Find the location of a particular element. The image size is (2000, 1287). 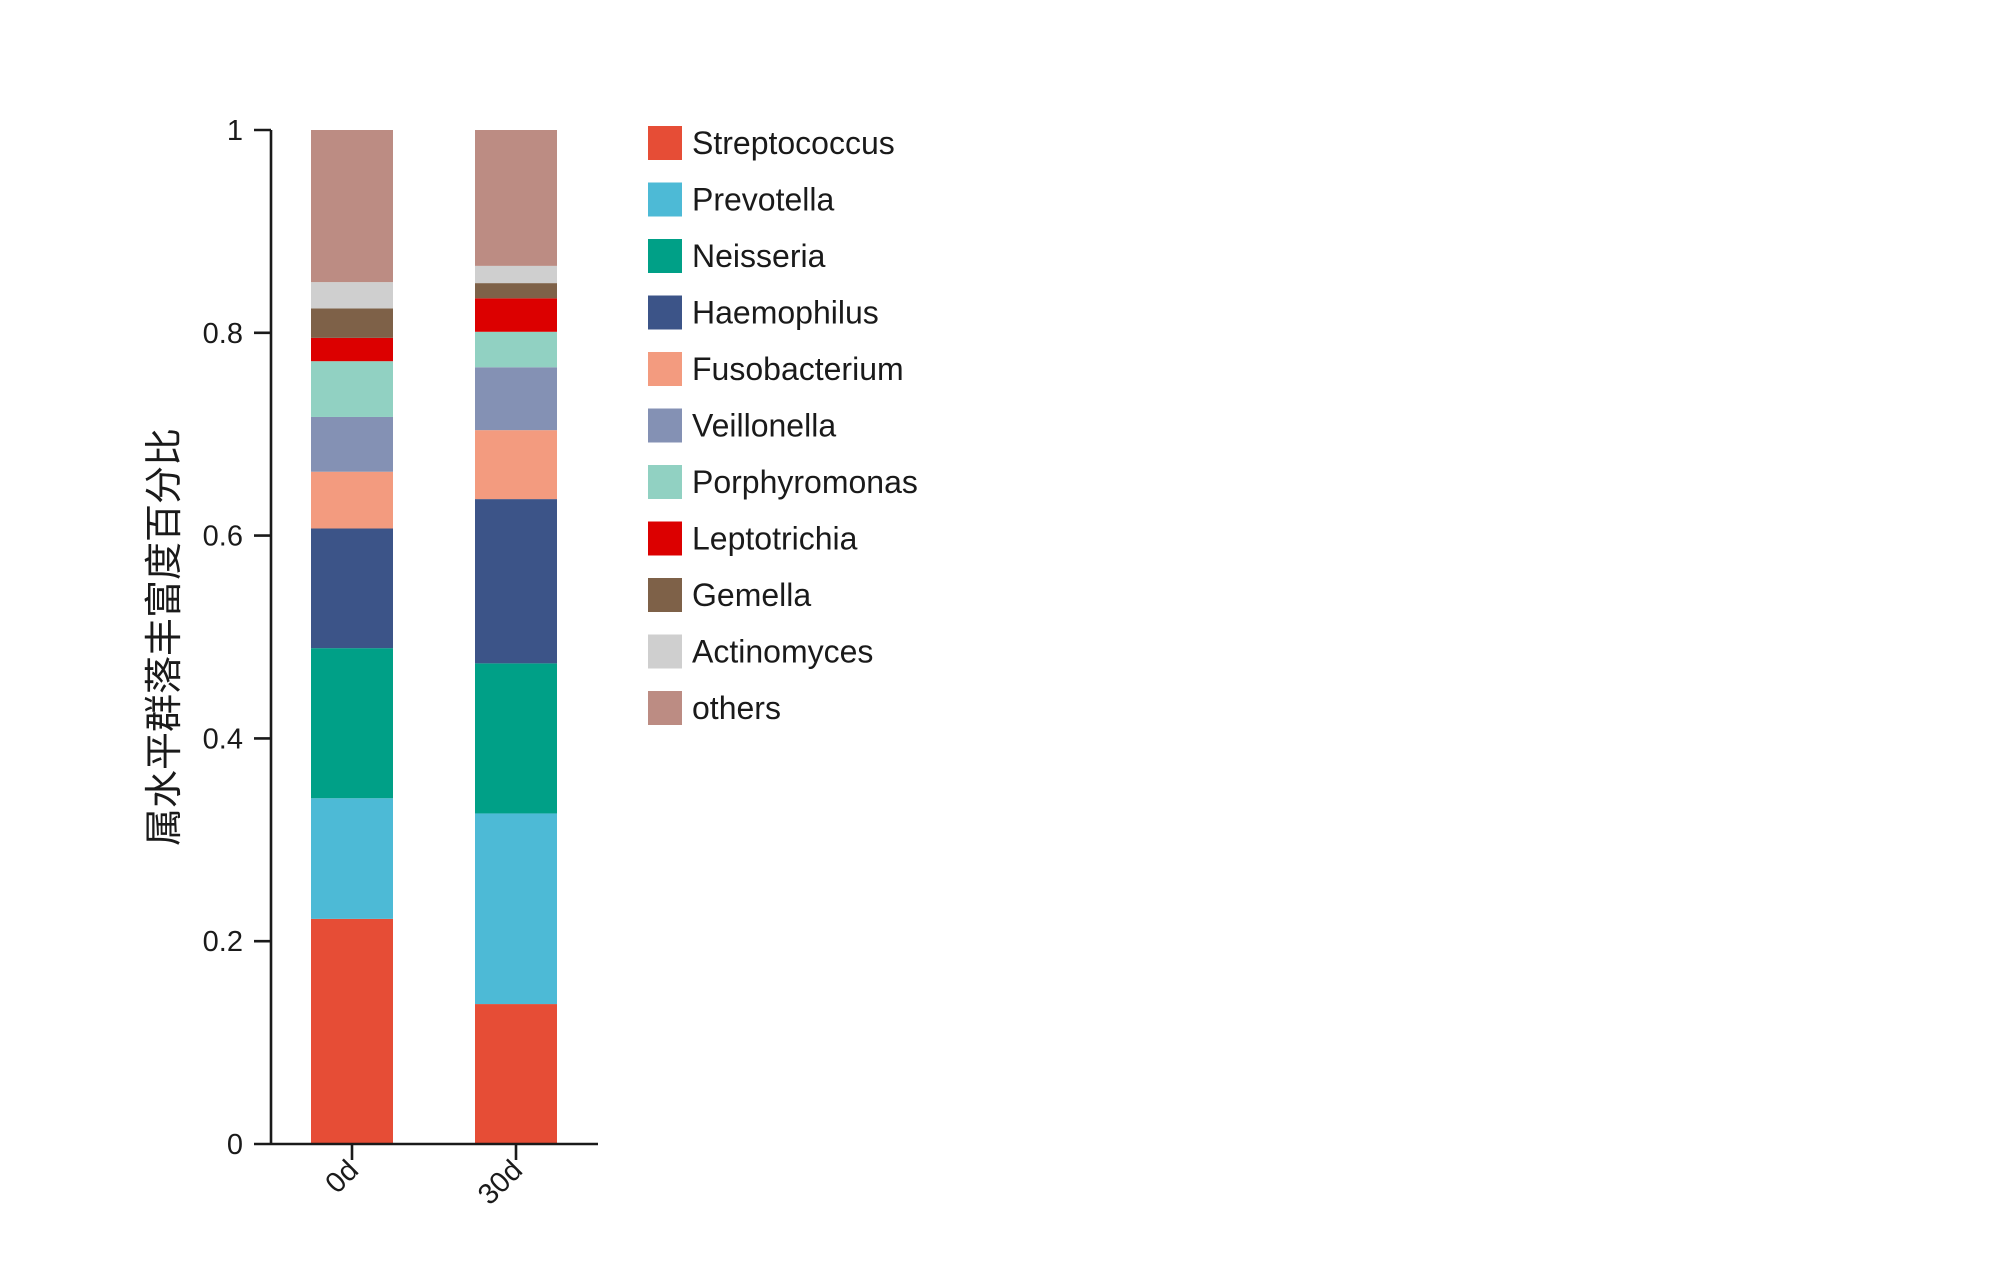

bar-segment-0d-prevotella is located at coordinates (352, 858).